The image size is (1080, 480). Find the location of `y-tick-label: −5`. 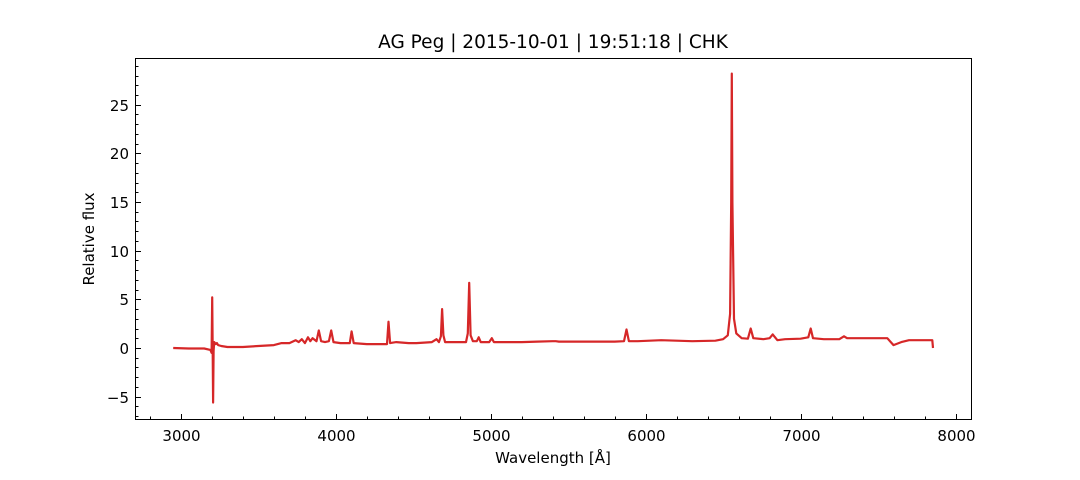

y-tick-label: −5 is located at coordinates (118, 398).